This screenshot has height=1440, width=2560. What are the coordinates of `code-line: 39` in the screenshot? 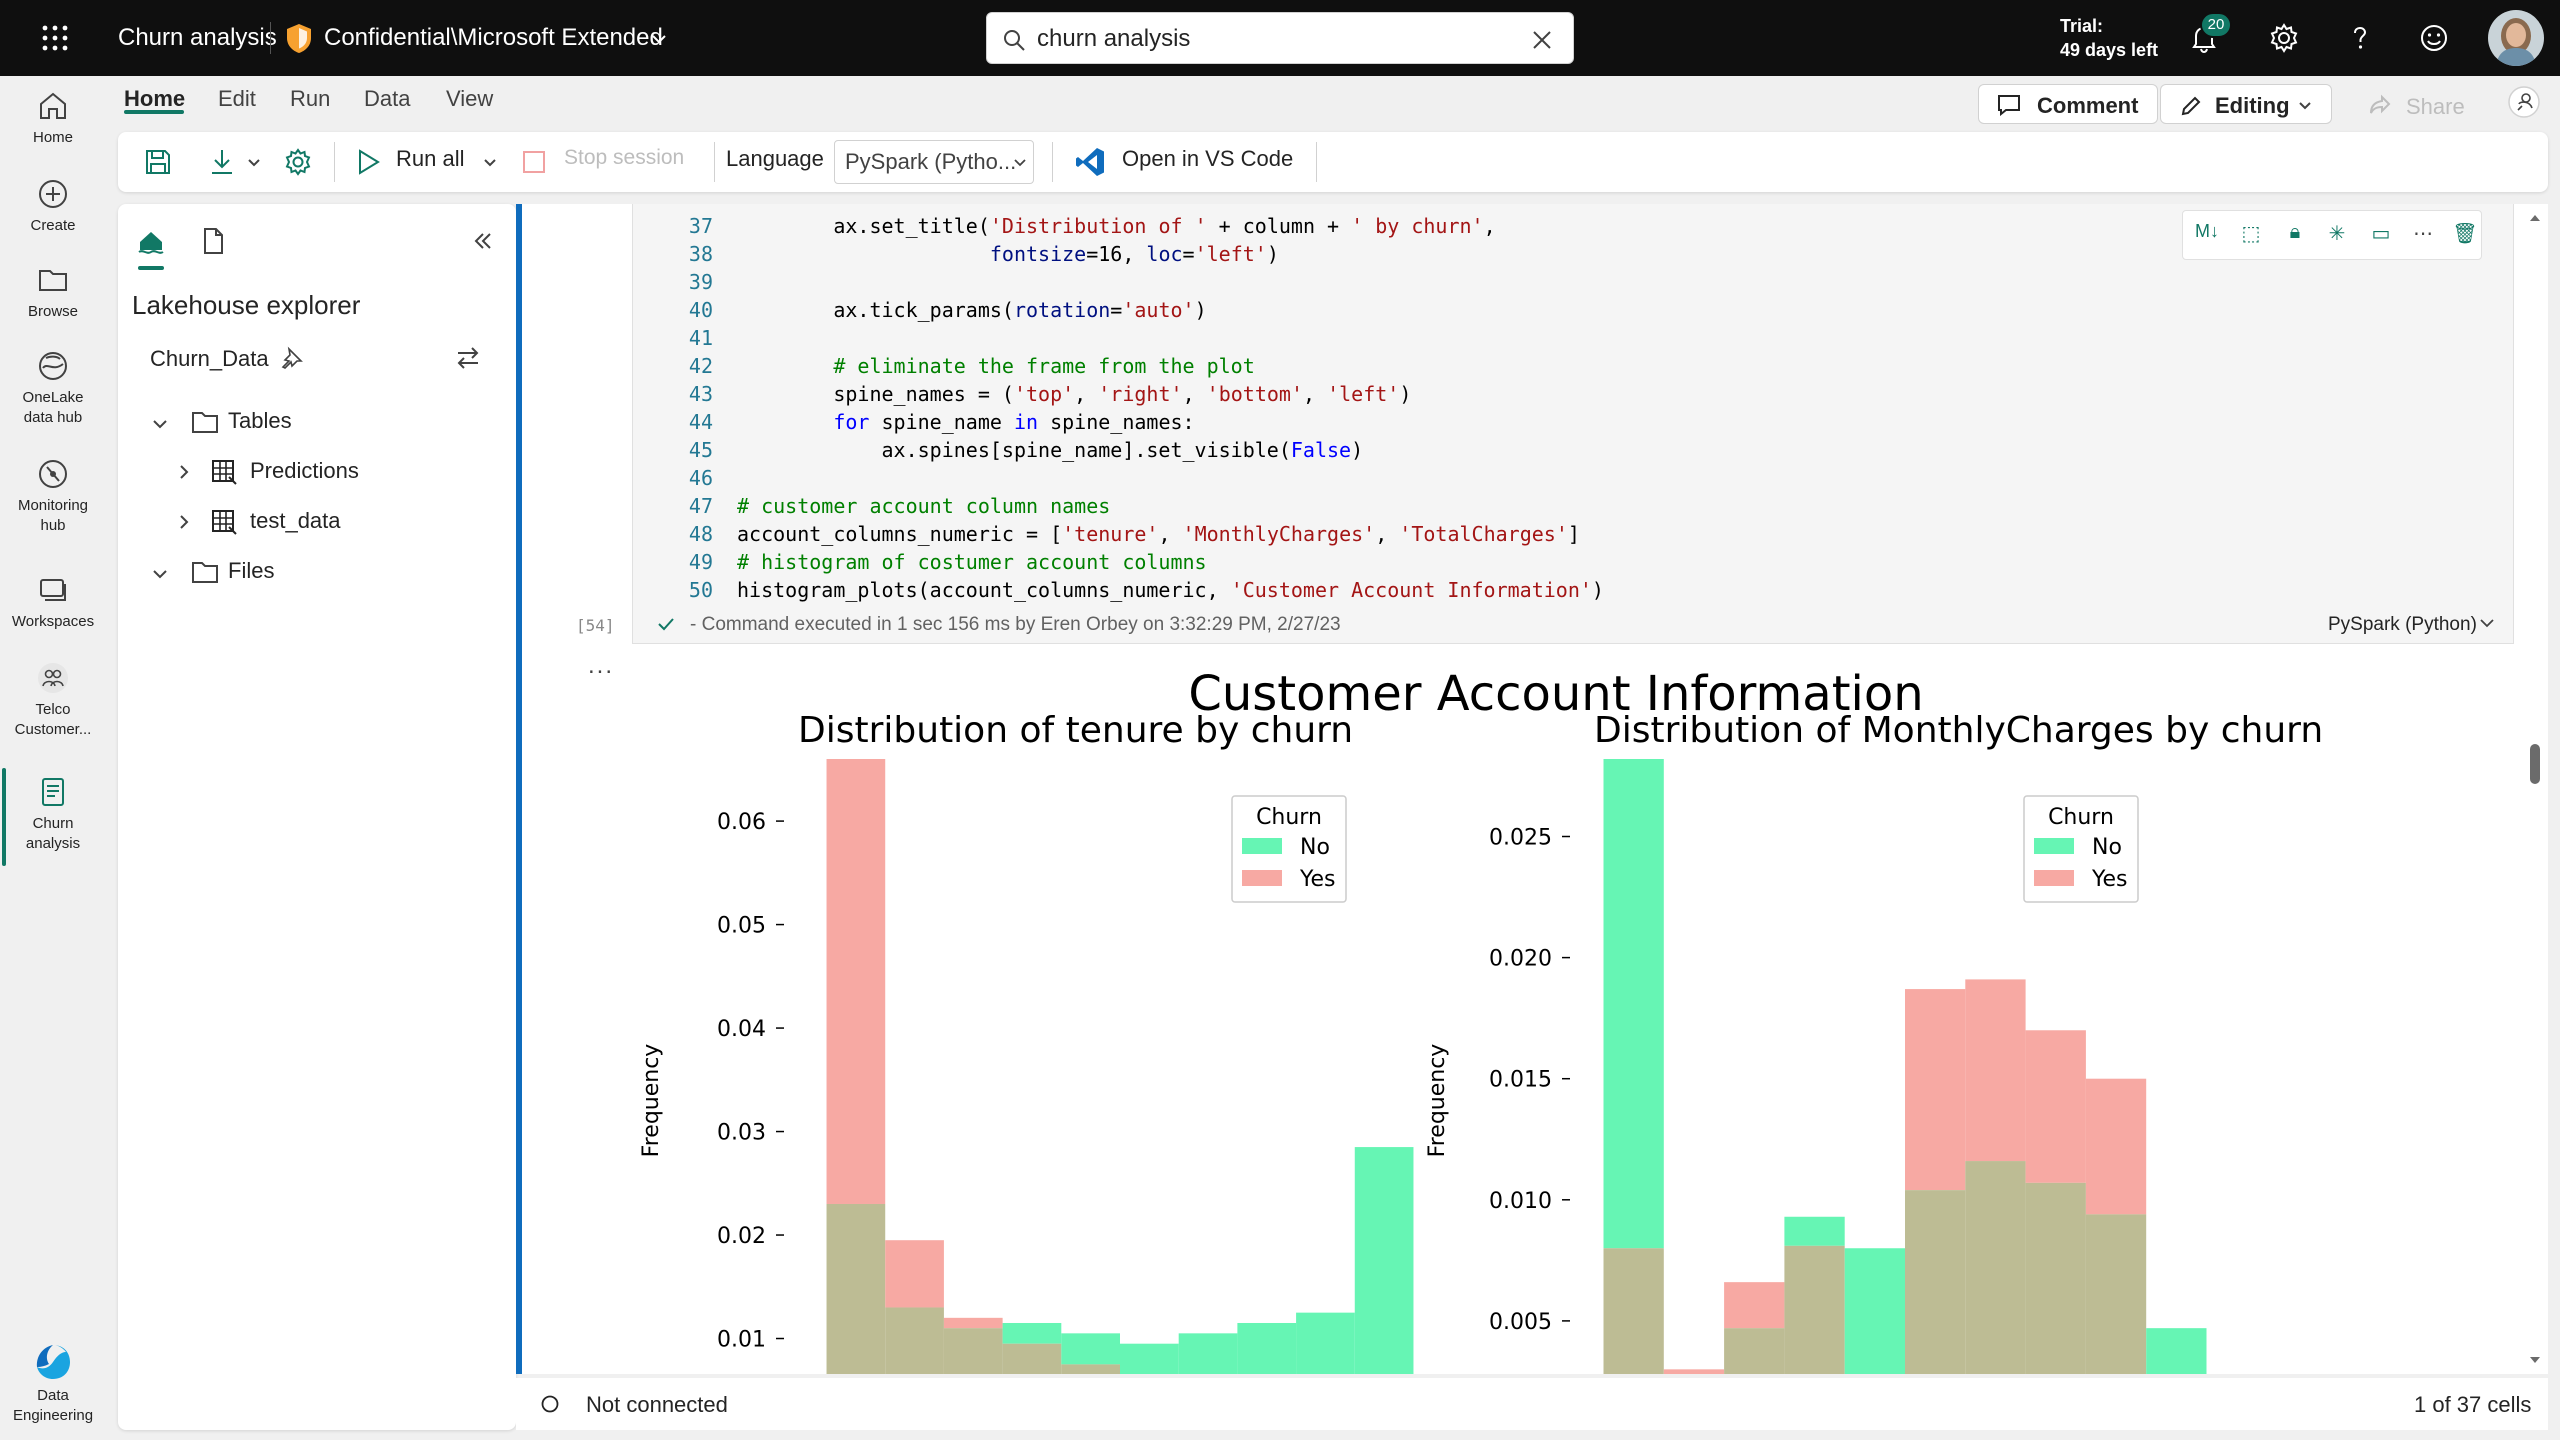 It's located at (685, 282).